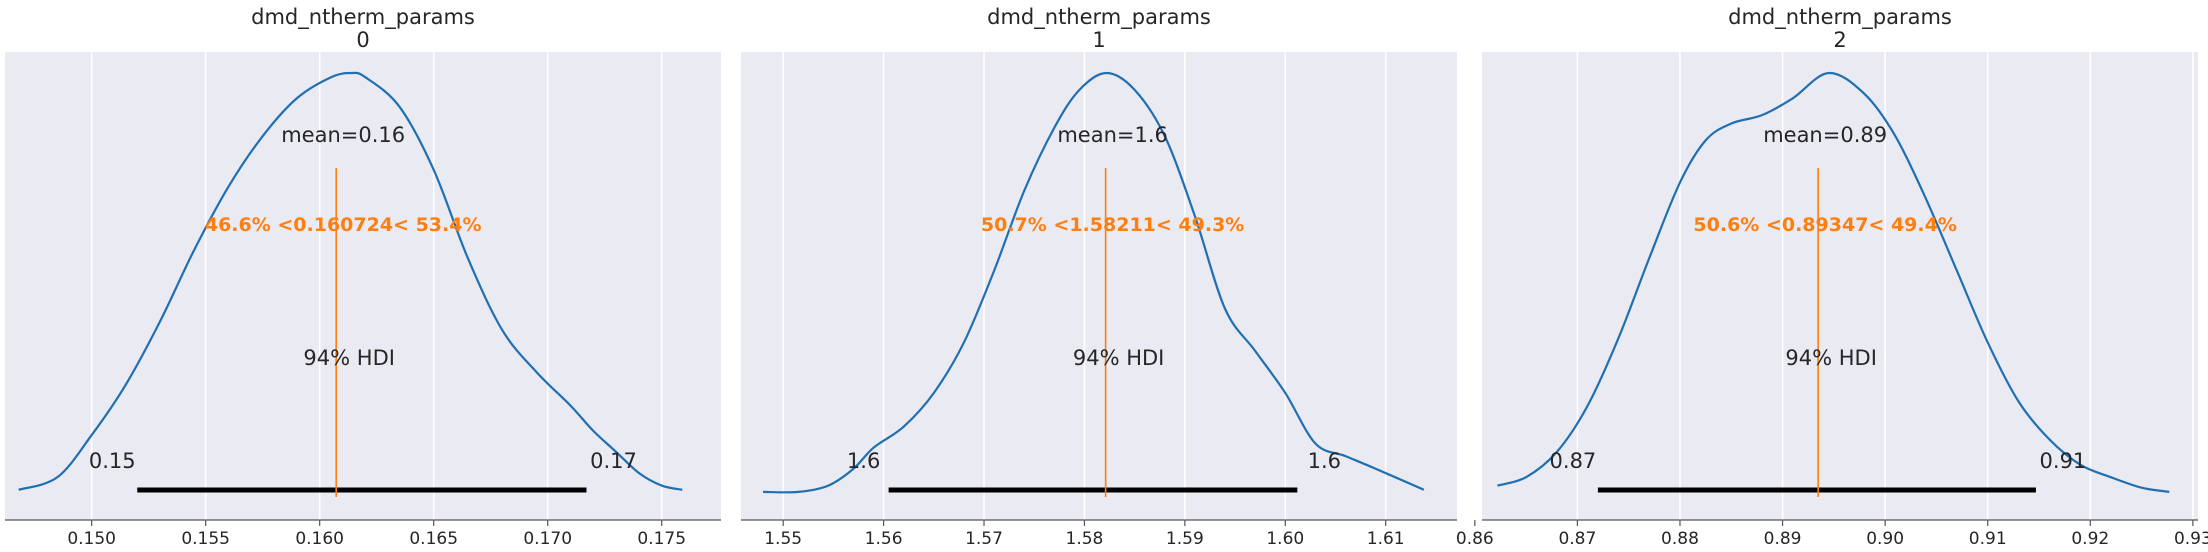  What do you see at coordinates (1386, 539) in the screenshot?
I see `x-tick-label: 1.61` at bounding box center [1386, 539].